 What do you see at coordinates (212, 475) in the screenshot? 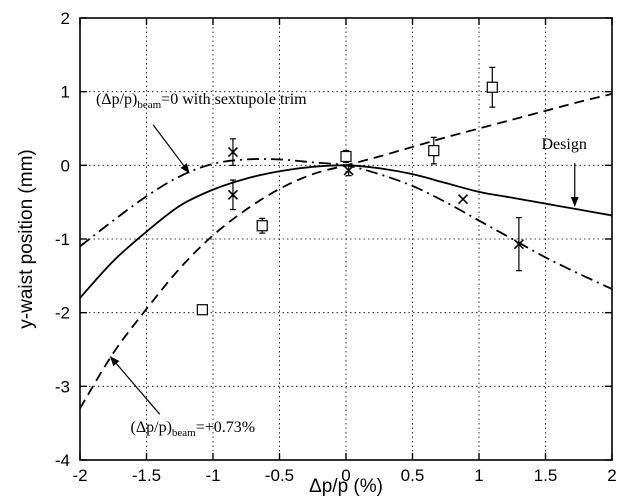
I see `x-tick-label: -1` at bounding box center [212, 475].